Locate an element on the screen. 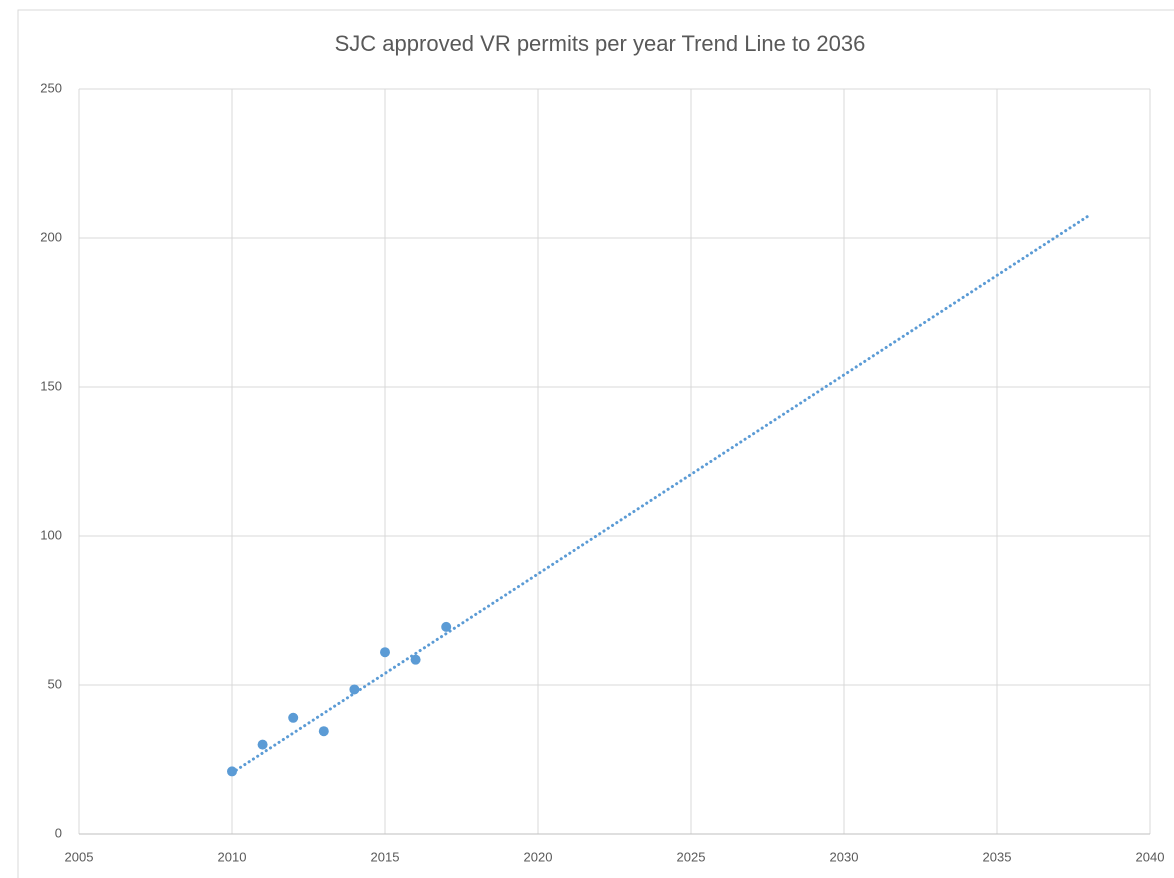 The image size is (1174, 878). y-tick-label: 200 is located at coordinates (51, 236).